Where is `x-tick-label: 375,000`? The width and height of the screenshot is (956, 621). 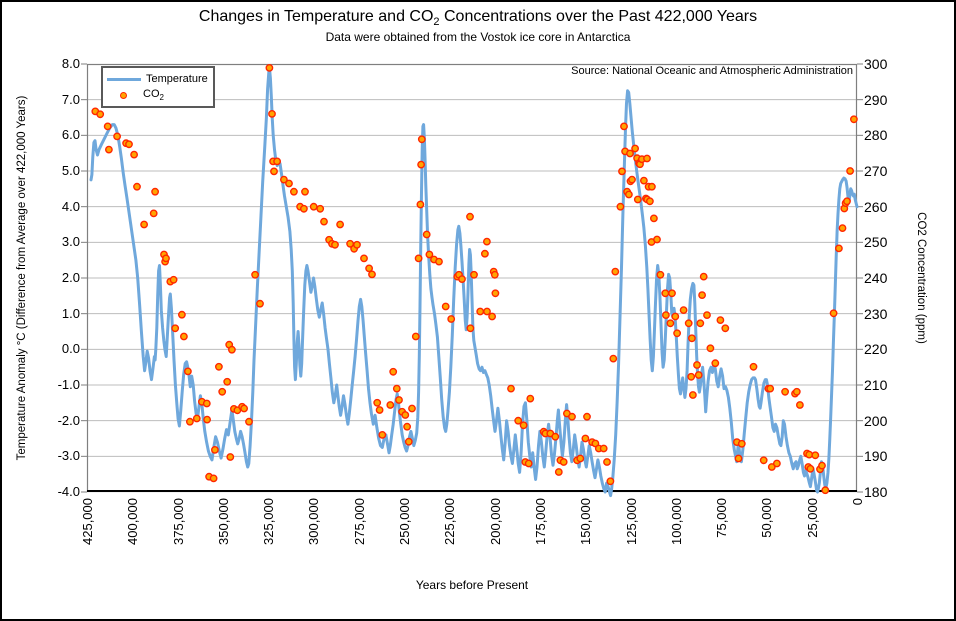 x-tick-label: 375,000 is located at coordinates (178, 521).